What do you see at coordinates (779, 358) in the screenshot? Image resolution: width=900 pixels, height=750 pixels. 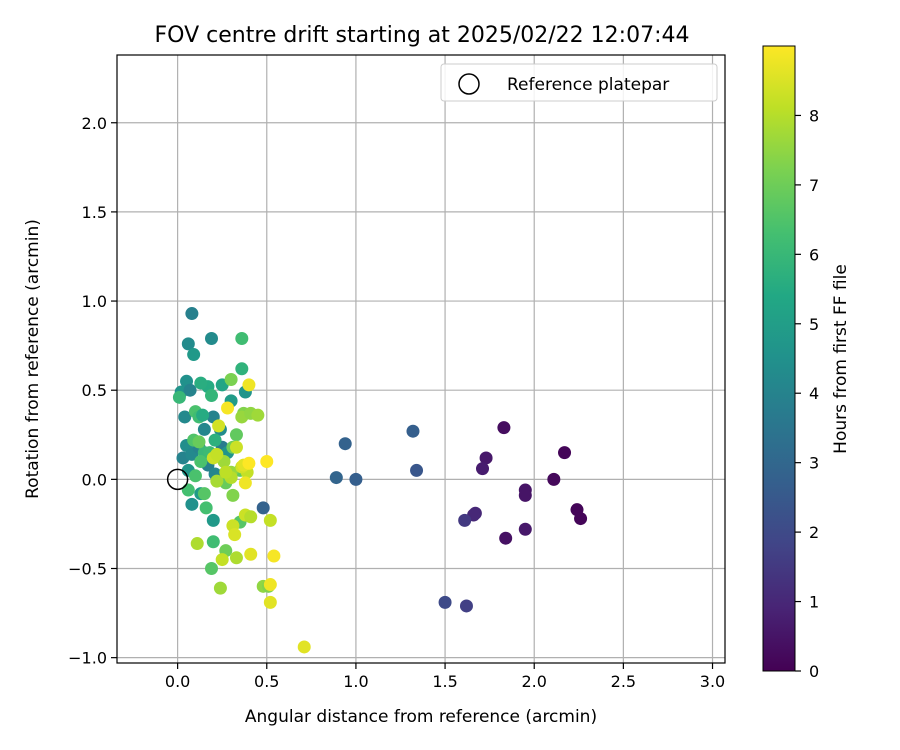 I see `colorbar-gradient` at bounding box center [779, 358].